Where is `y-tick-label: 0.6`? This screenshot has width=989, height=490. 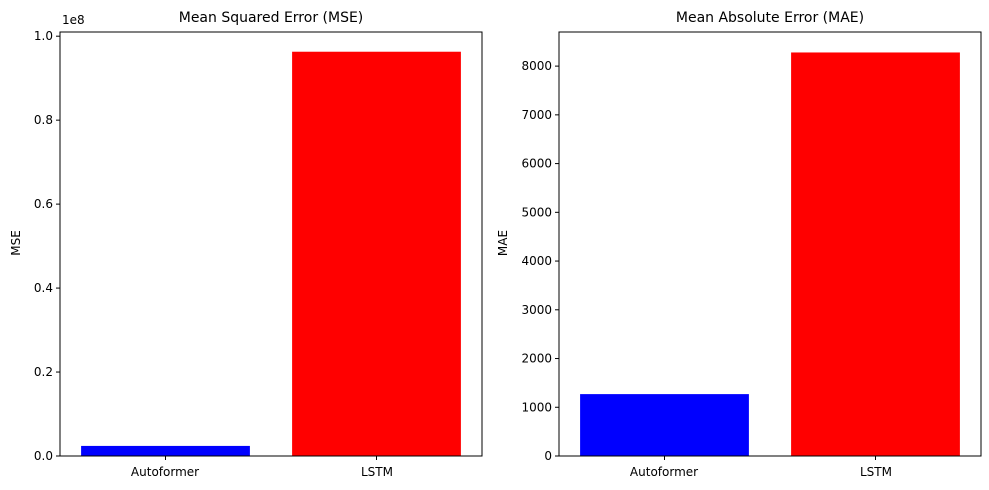
y-tick-label: 0.6 is located at coordinates (43, 204).